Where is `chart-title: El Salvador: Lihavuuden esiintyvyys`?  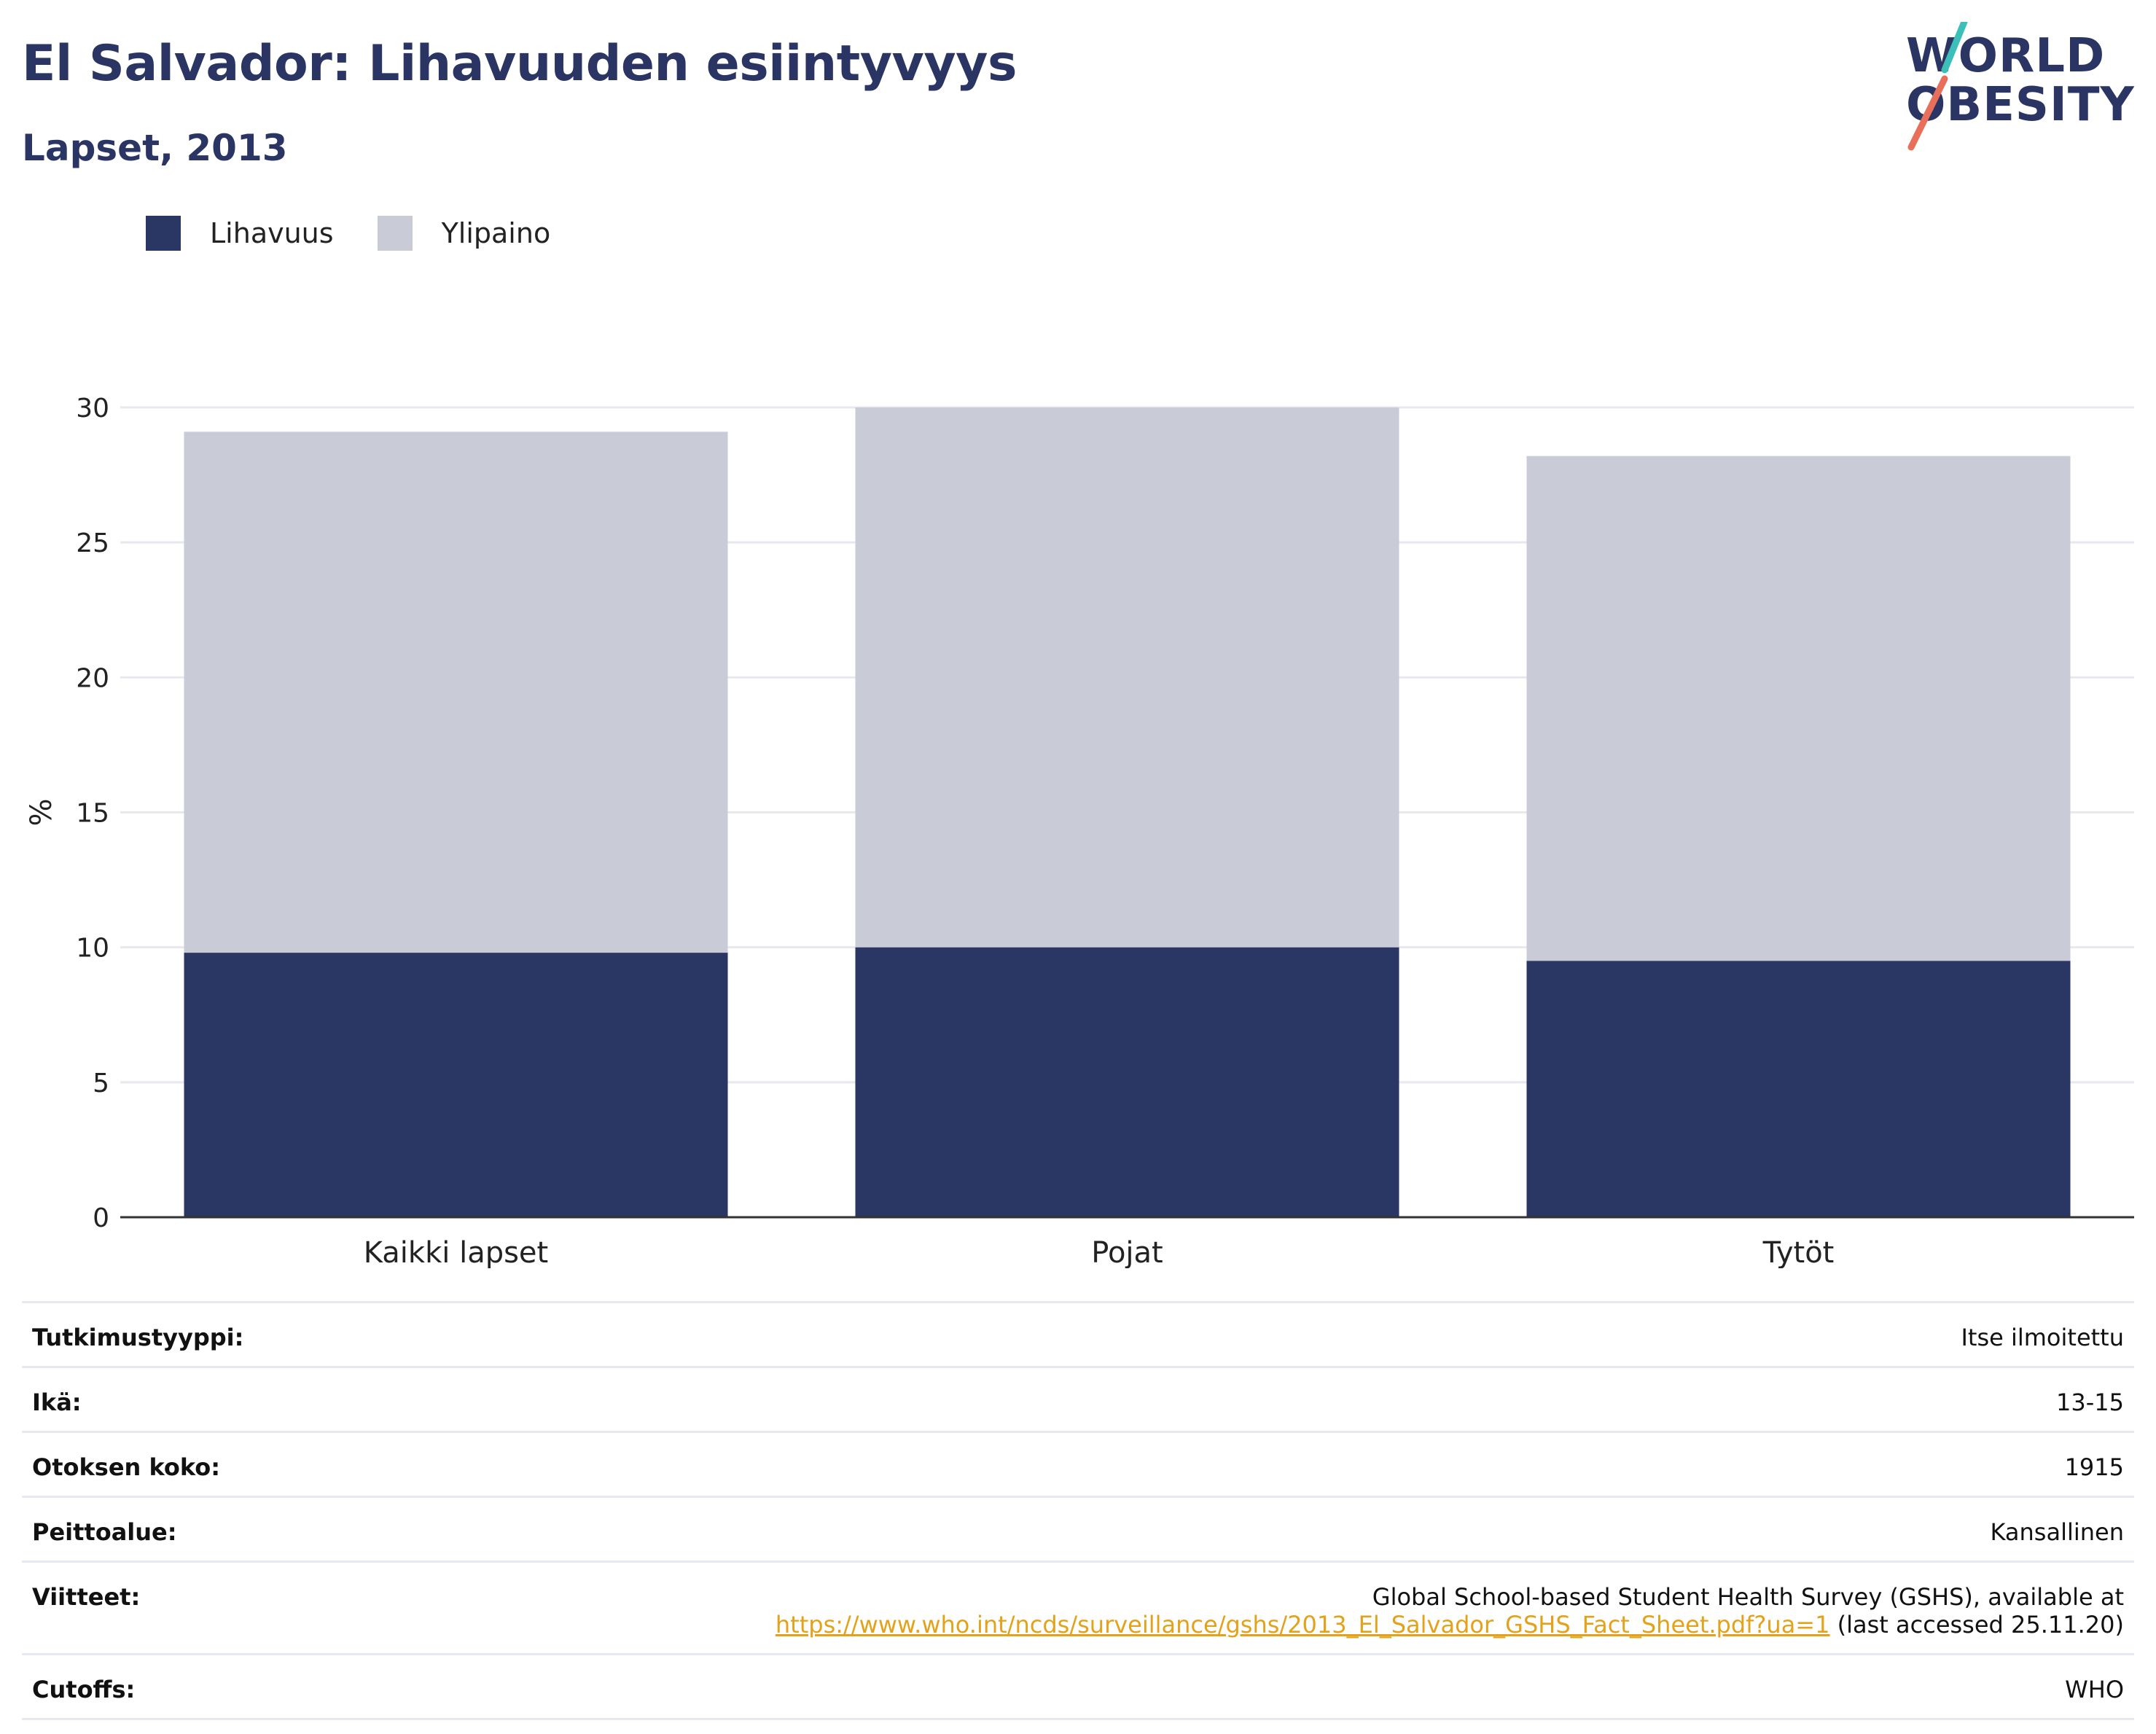 chart-title: El Salvador: Lihavuuden esiintyvyys is located at coordinates (520, 64).